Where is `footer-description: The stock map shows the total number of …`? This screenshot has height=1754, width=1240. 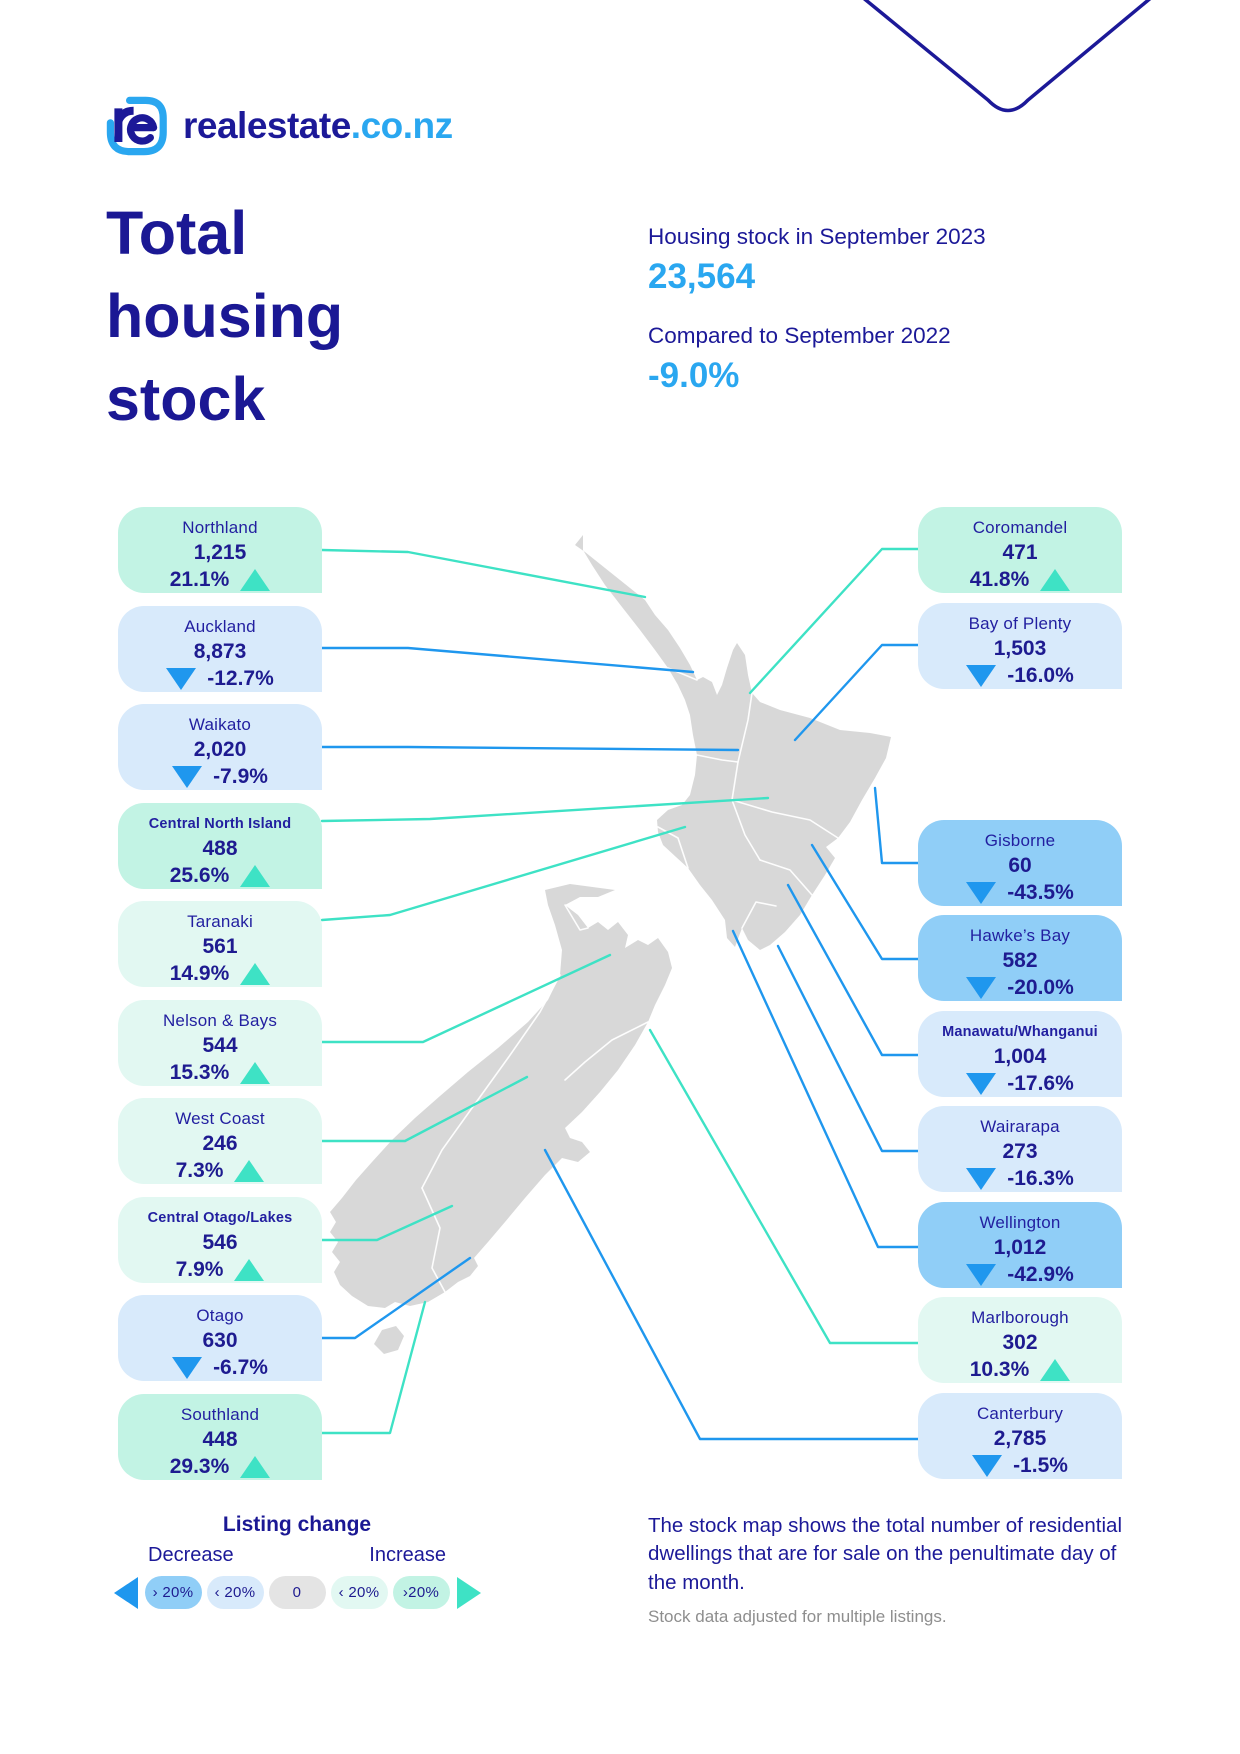
footer-description: The stock map shows the total number of … is located at coordinates (885, 1554).